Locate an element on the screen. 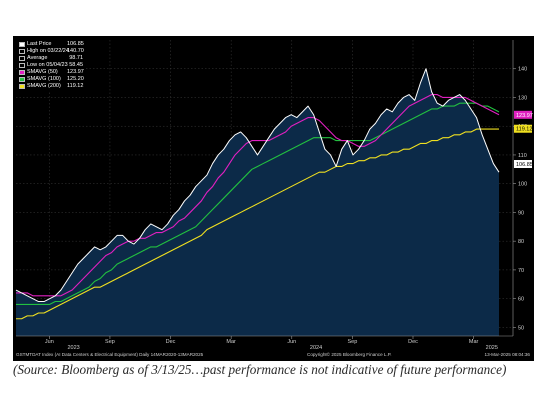 This screenshot has height=400, width=545. legend-value: 98.71 is located at coordinates (76, 58).